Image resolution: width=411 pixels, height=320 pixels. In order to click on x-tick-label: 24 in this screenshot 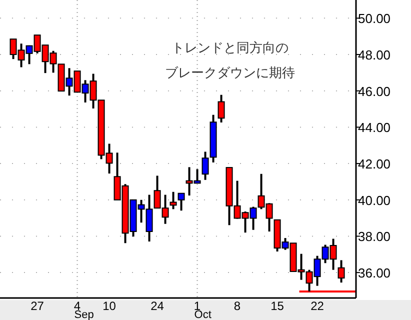, I will do `click(157, 306)`.